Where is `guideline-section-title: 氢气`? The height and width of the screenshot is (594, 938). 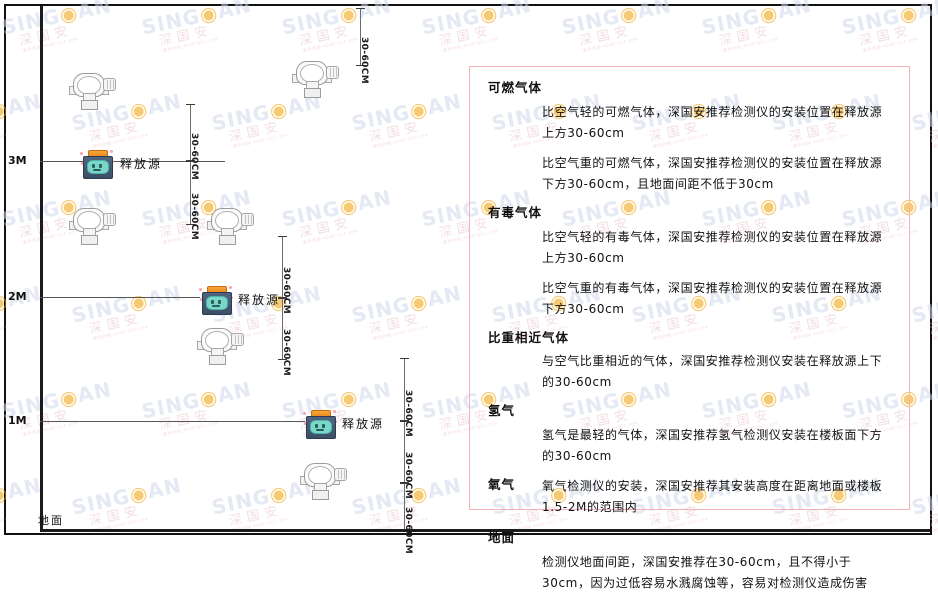 guideline-section-title: 氢气 is located at coordinates (502, 411).